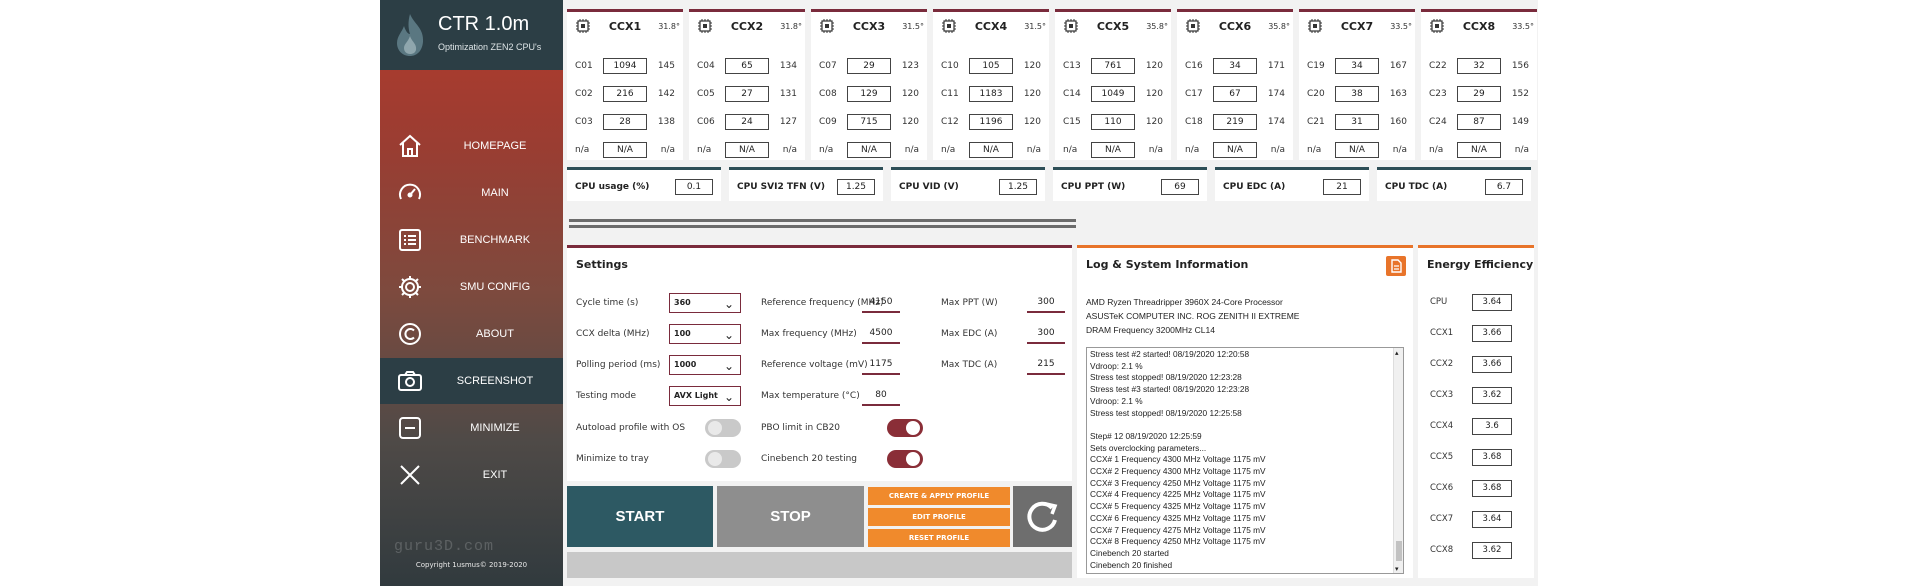 The width and height of the screenshot is (1920, 586). Describe the element at coordinates (666, 66) in the screenshot. I see `core-value: 145` at that location.